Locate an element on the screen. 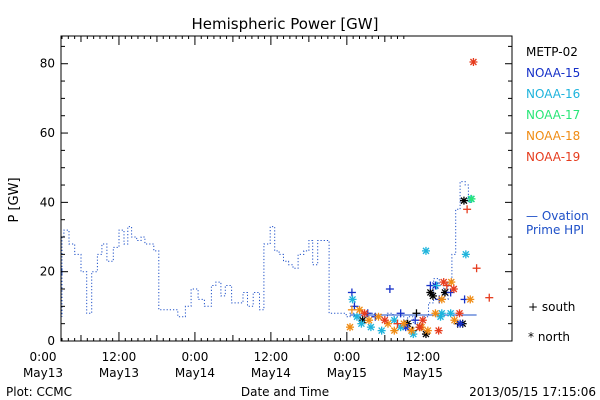 The image size is (600, 400). y-tick-label: 80 is located at coordinates (47, 64).